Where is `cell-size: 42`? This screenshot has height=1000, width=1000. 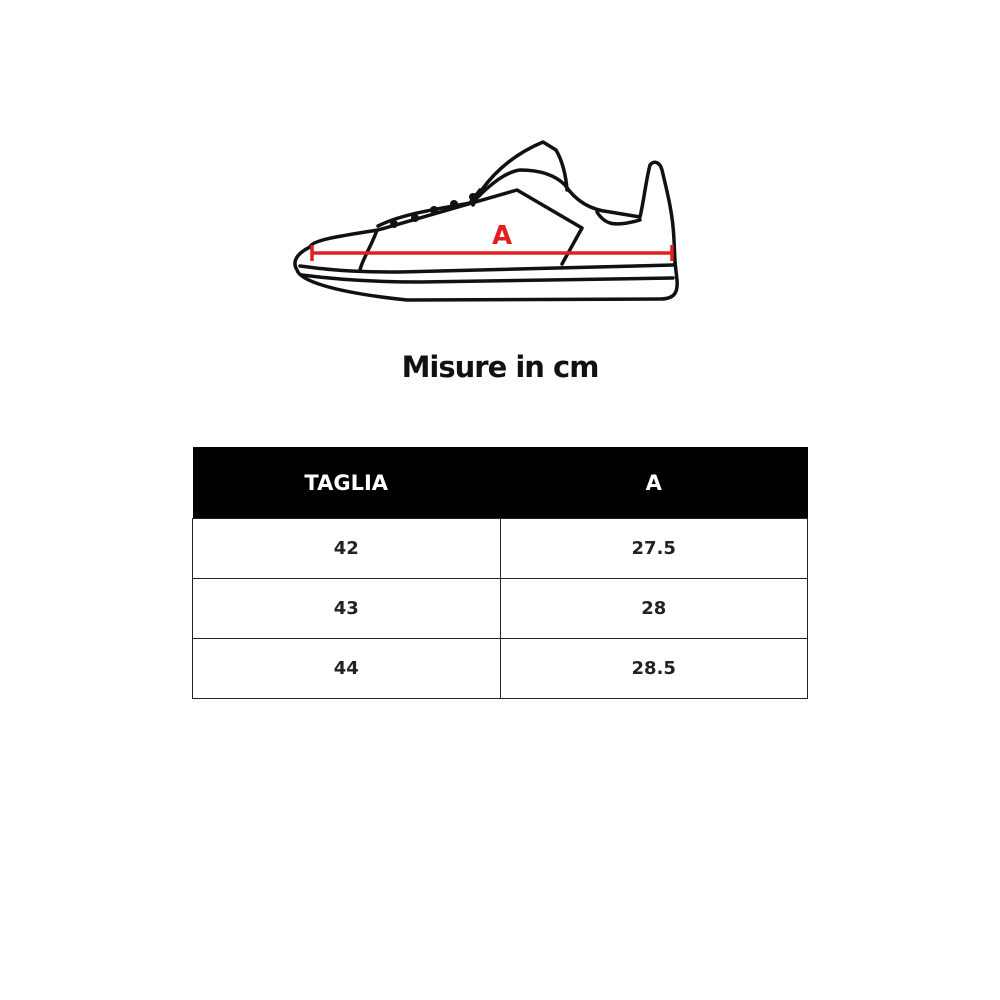
cell-size: 42 is located at coordinates (346, 548).